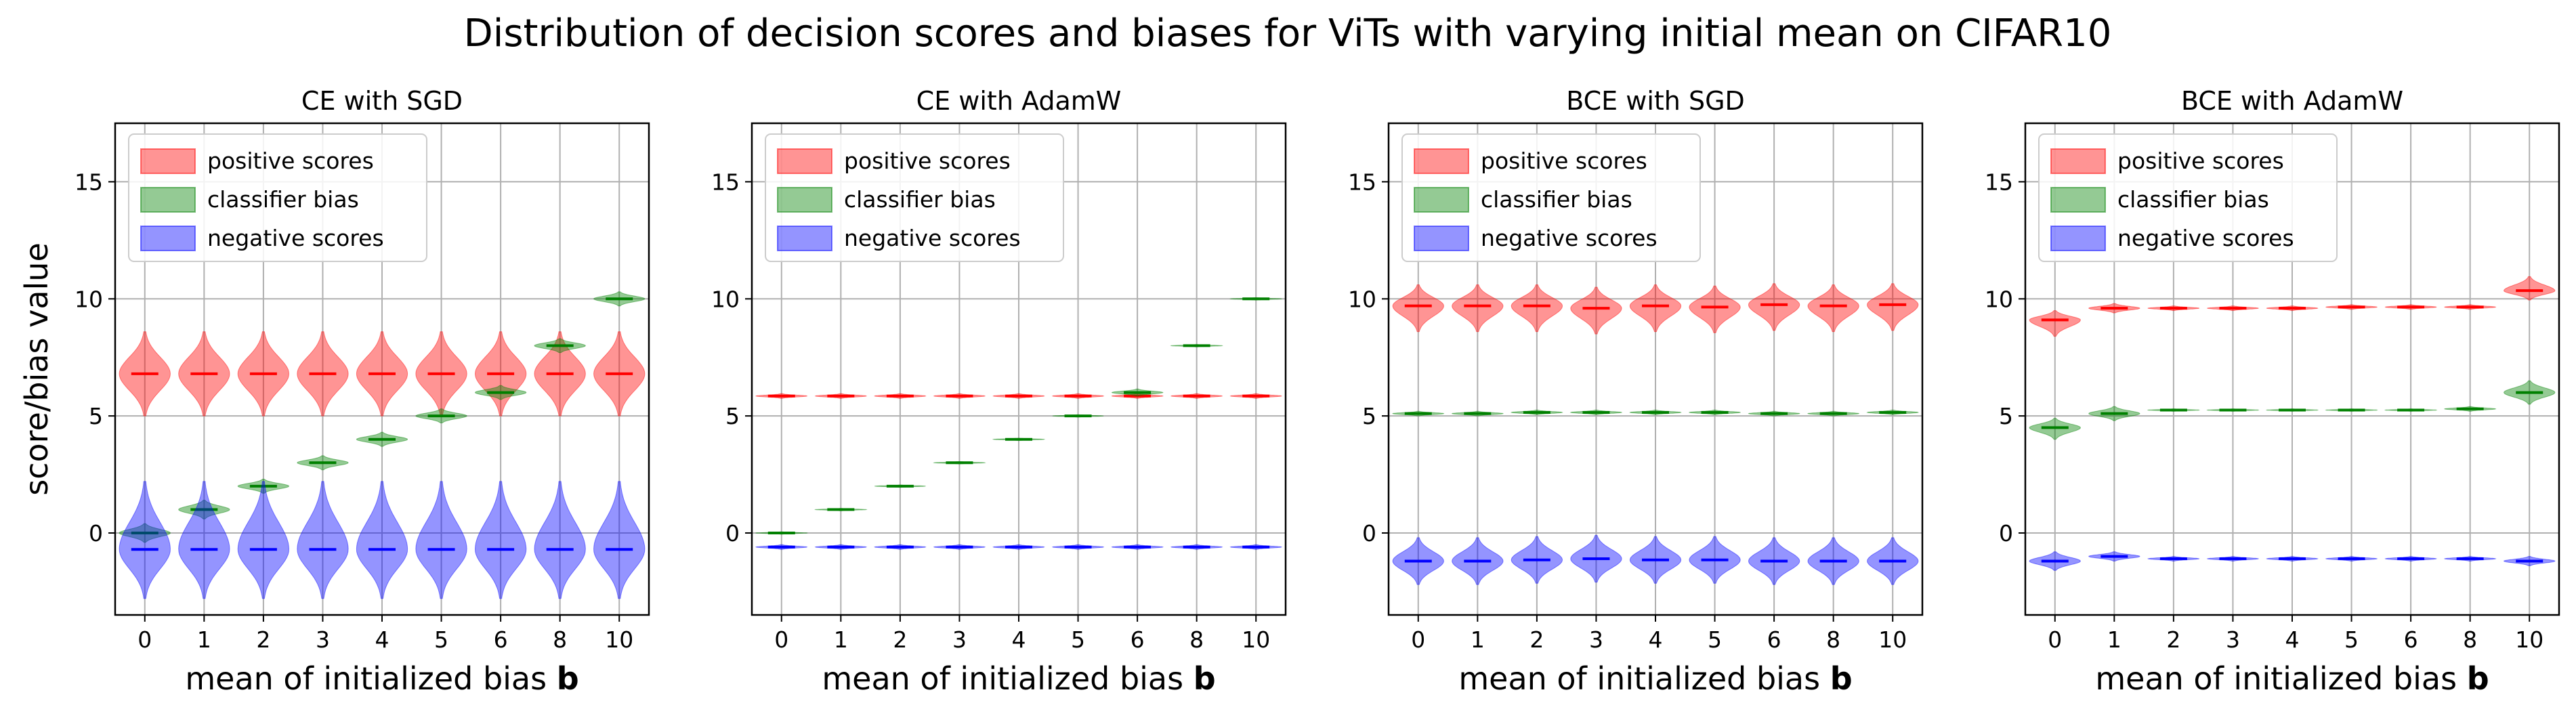 The width and height of the screenshot is (2576, 726). Describe the element at coordinates (1019, 101) in the screenshot. I see `panel-title: CE with AdamW` at that location.